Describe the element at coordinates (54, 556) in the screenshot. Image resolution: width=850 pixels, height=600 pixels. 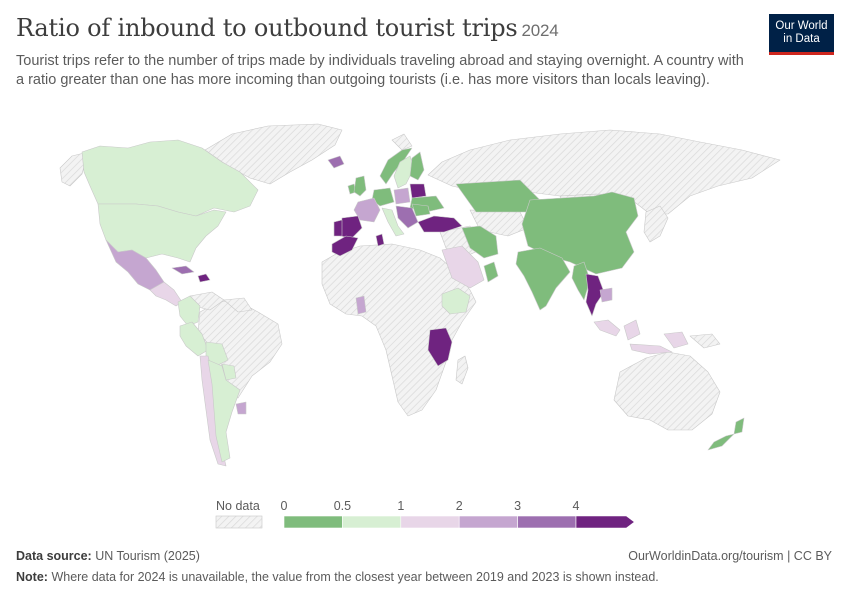
I see `source-label: Data source:` at that location.